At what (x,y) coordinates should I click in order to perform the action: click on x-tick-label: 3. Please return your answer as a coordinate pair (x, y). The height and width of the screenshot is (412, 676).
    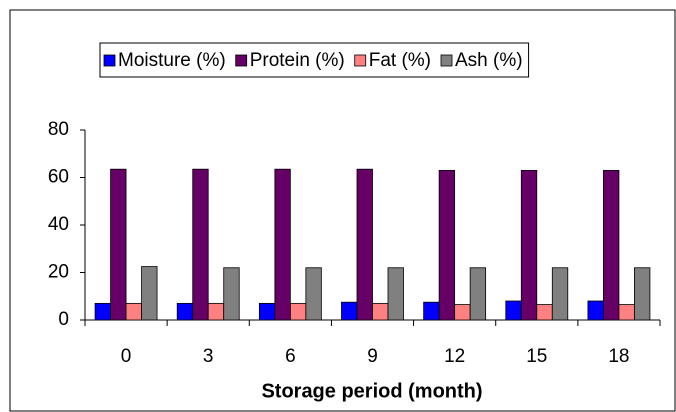
    Looking at the image, I should click on (208, 356).